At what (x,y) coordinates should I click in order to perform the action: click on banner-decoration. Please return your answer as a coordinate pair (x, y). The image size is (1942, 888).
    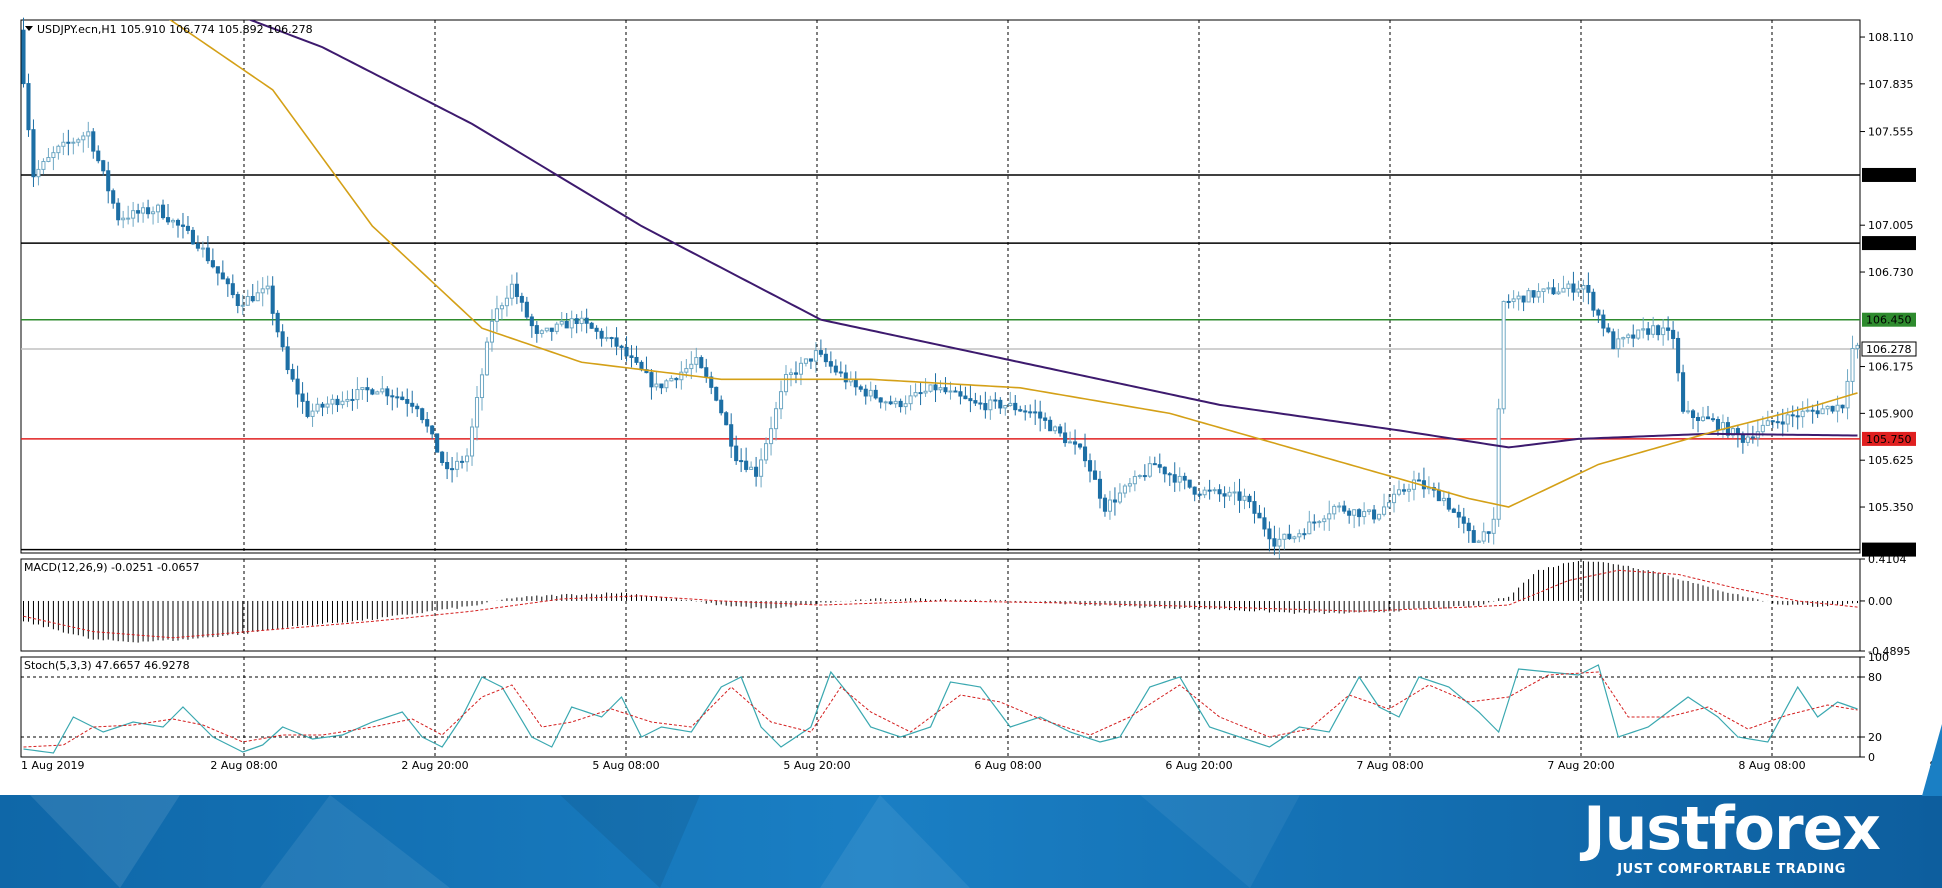
    Looking at the image, I should click on (895, 841).